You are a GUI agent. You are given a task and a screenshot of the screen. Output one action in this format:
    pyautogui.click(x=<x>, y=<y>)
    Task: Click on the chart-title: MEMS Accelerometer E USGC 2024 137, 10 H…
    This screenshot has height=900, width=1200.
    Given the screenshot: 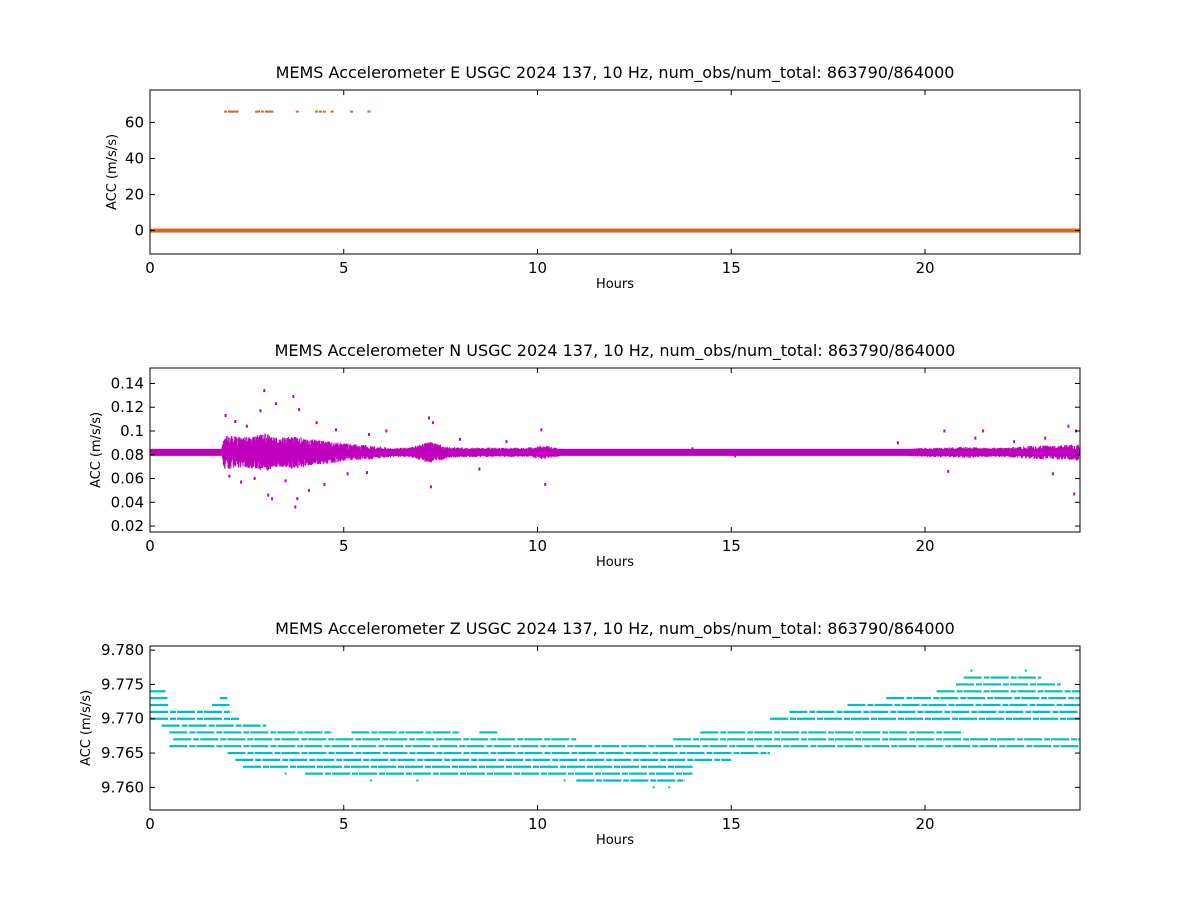 What is the action you would take?
    pyautogui.click(x=615, y=73)
    